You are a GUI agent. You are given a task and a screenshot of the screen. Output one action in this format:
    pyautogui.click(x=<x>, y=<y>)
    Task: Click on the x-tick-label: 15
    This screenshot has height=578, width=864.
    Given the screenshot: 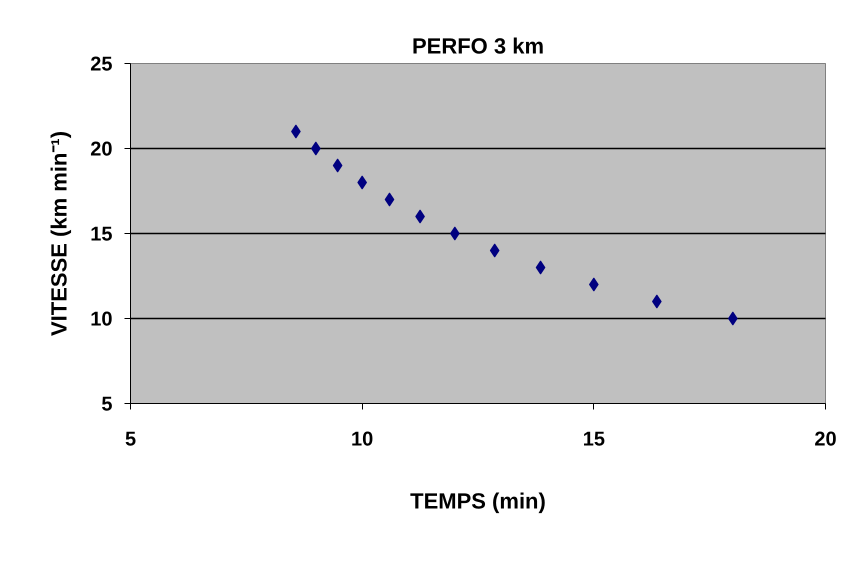 What is the action you would take?
    pyautogui.click(x=593, y=439)
    